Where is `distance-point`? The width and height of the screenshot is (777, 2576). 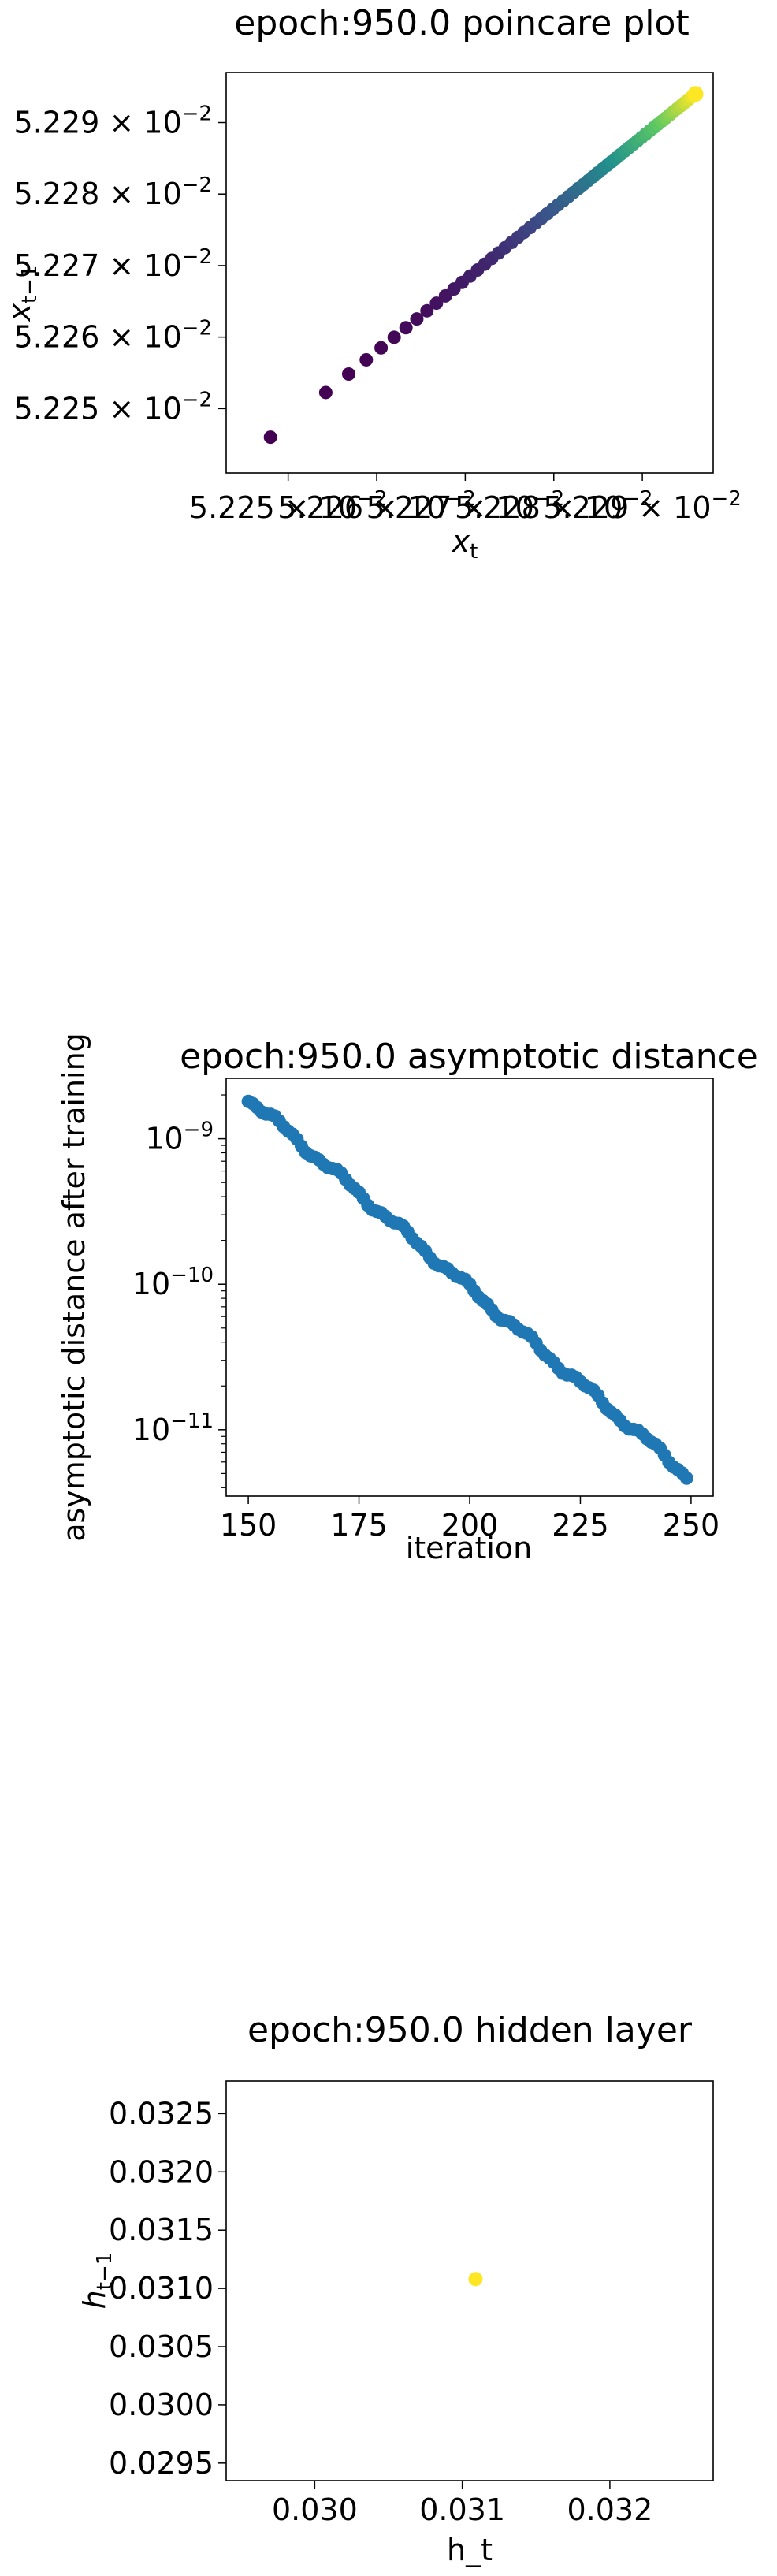
distance-point is located at coordinates (686, 1478).